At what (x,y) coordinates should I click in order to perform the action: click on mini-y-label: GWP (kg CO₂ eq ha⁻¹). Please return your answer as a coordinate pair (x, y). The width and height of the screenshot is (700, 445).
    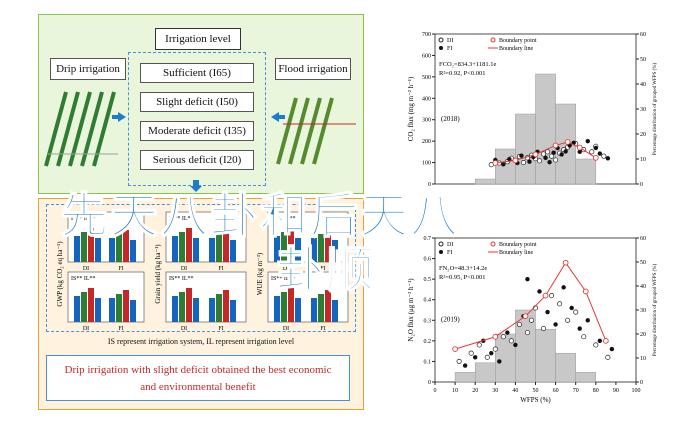
    Looking at the image, I should click on (60, 274).